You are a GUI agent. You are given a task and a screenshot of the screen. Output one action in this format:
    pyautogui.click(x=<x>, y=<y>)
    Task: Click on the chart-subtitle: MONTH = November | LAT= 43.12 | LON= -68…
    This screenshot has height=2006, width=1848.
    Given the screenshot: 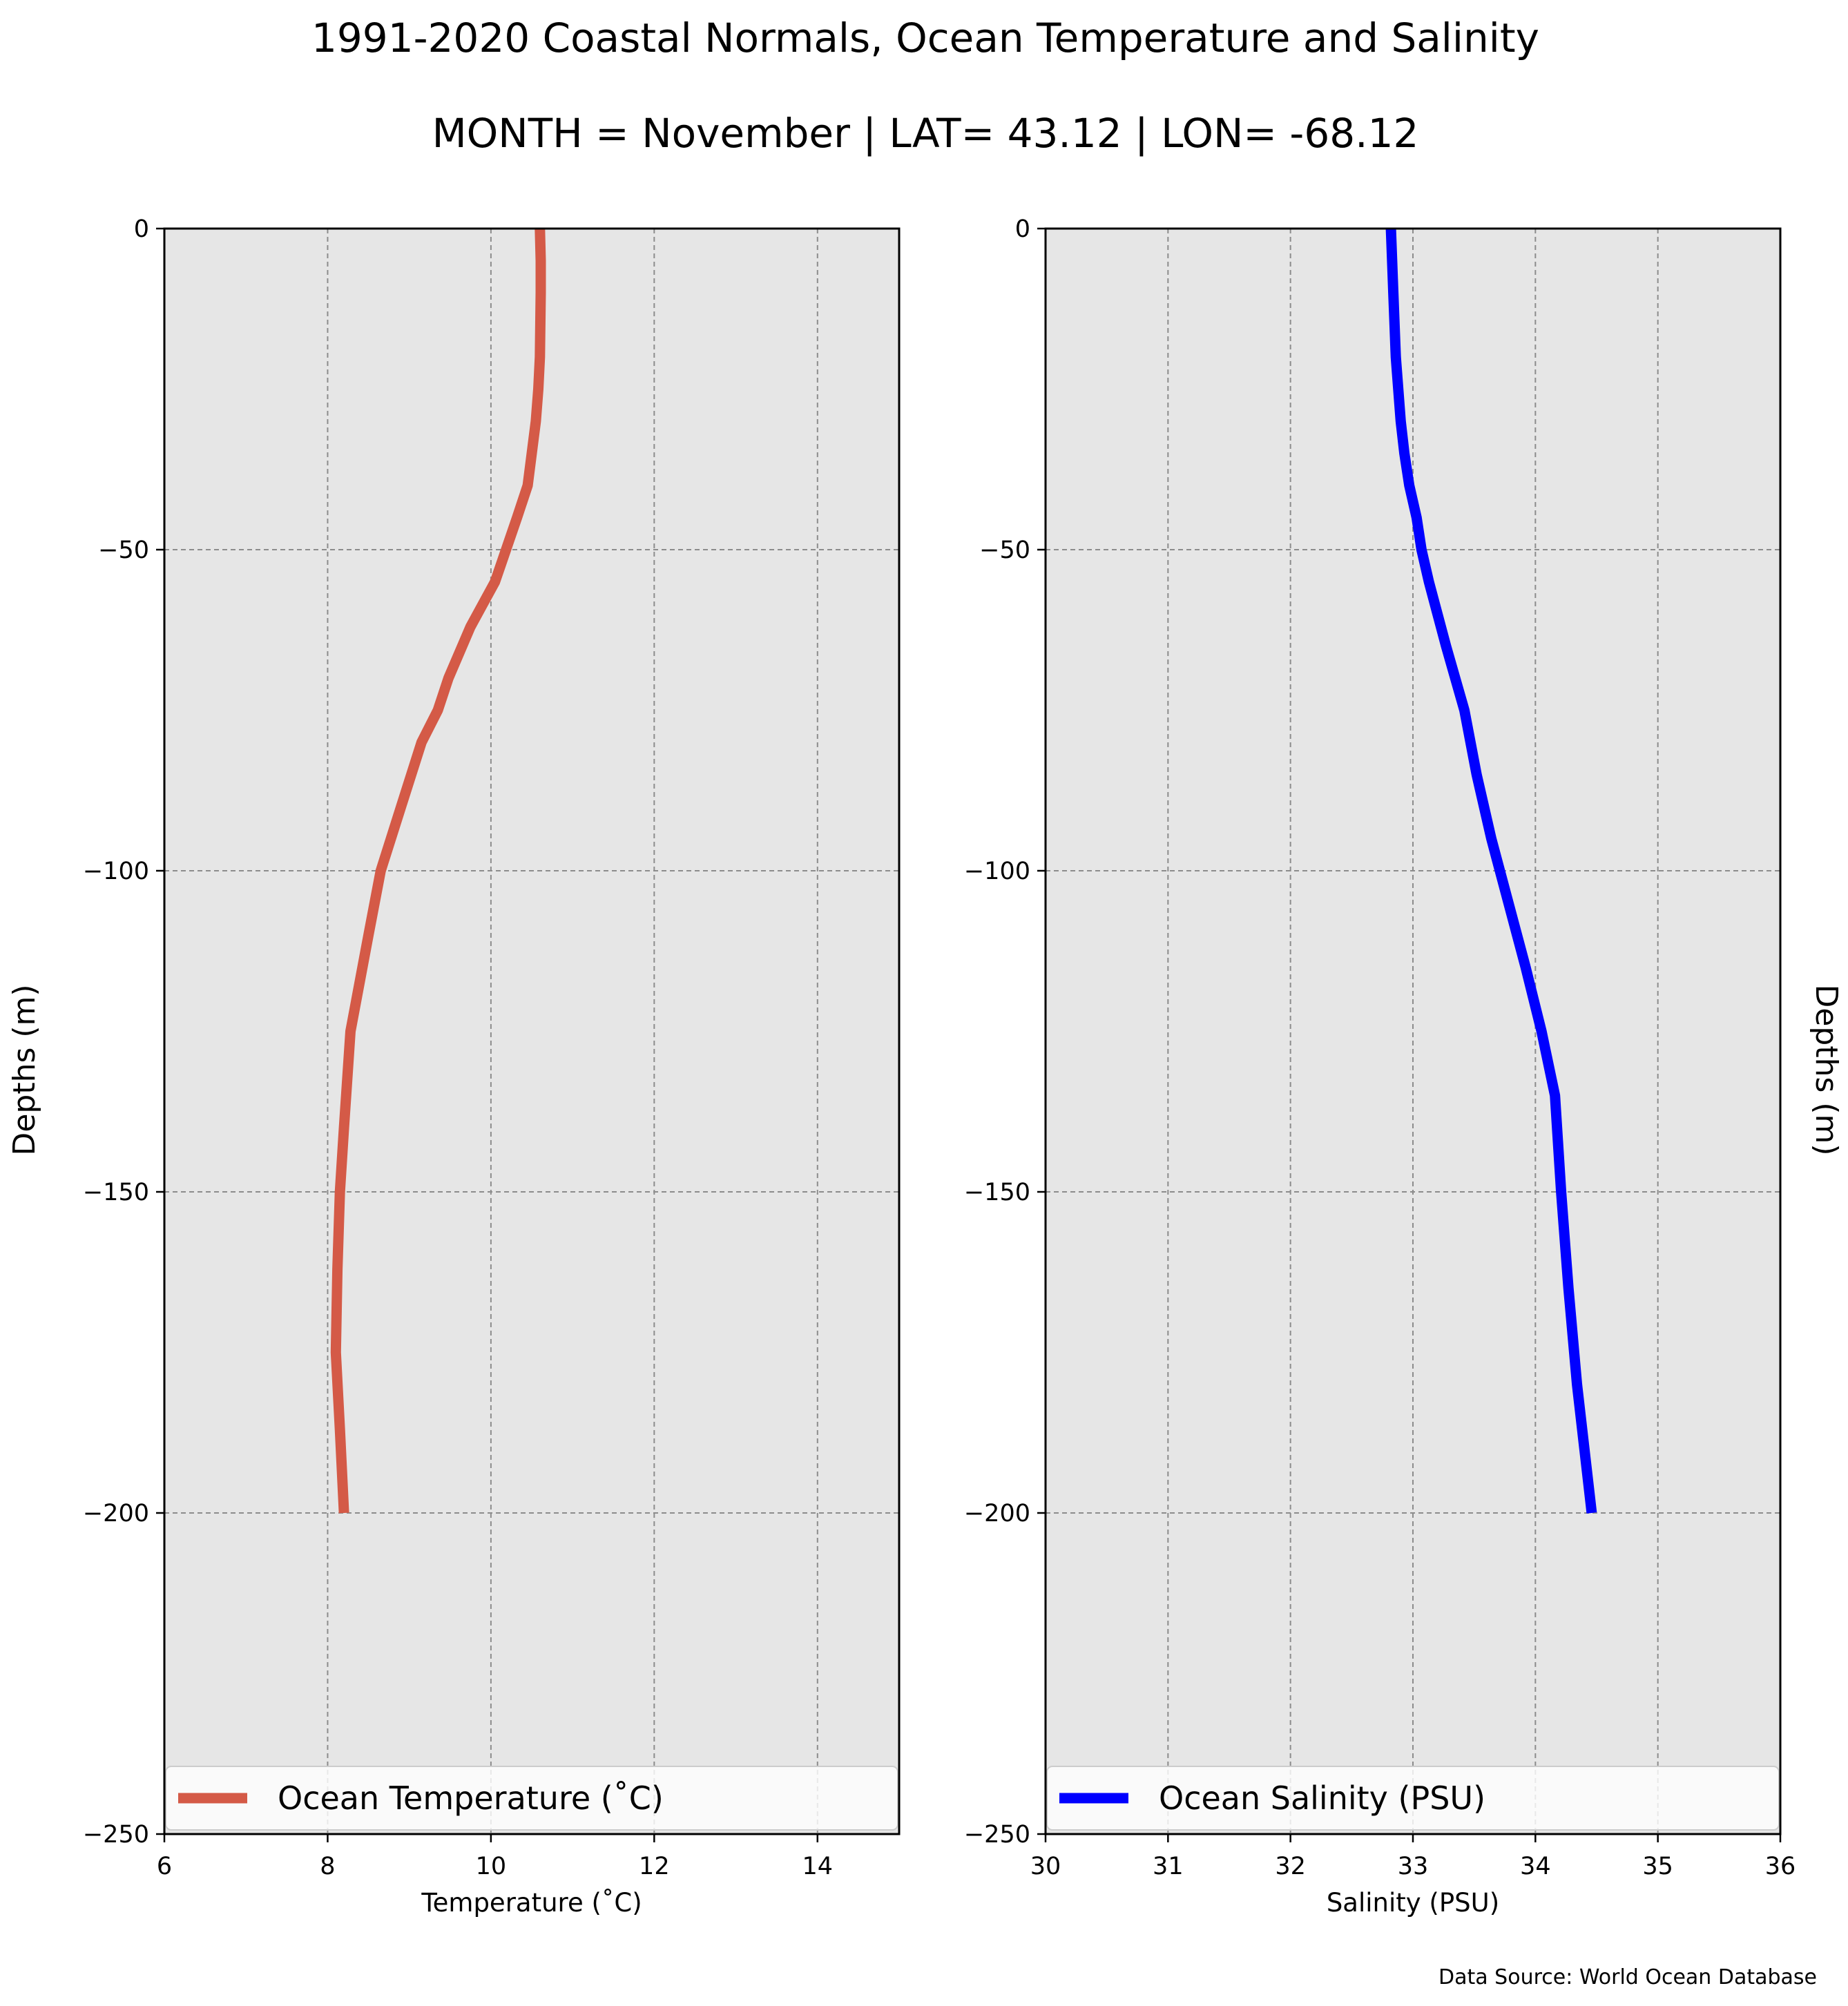 What is the action you would take?
    pyautogui.click(x=925, y=134)
    